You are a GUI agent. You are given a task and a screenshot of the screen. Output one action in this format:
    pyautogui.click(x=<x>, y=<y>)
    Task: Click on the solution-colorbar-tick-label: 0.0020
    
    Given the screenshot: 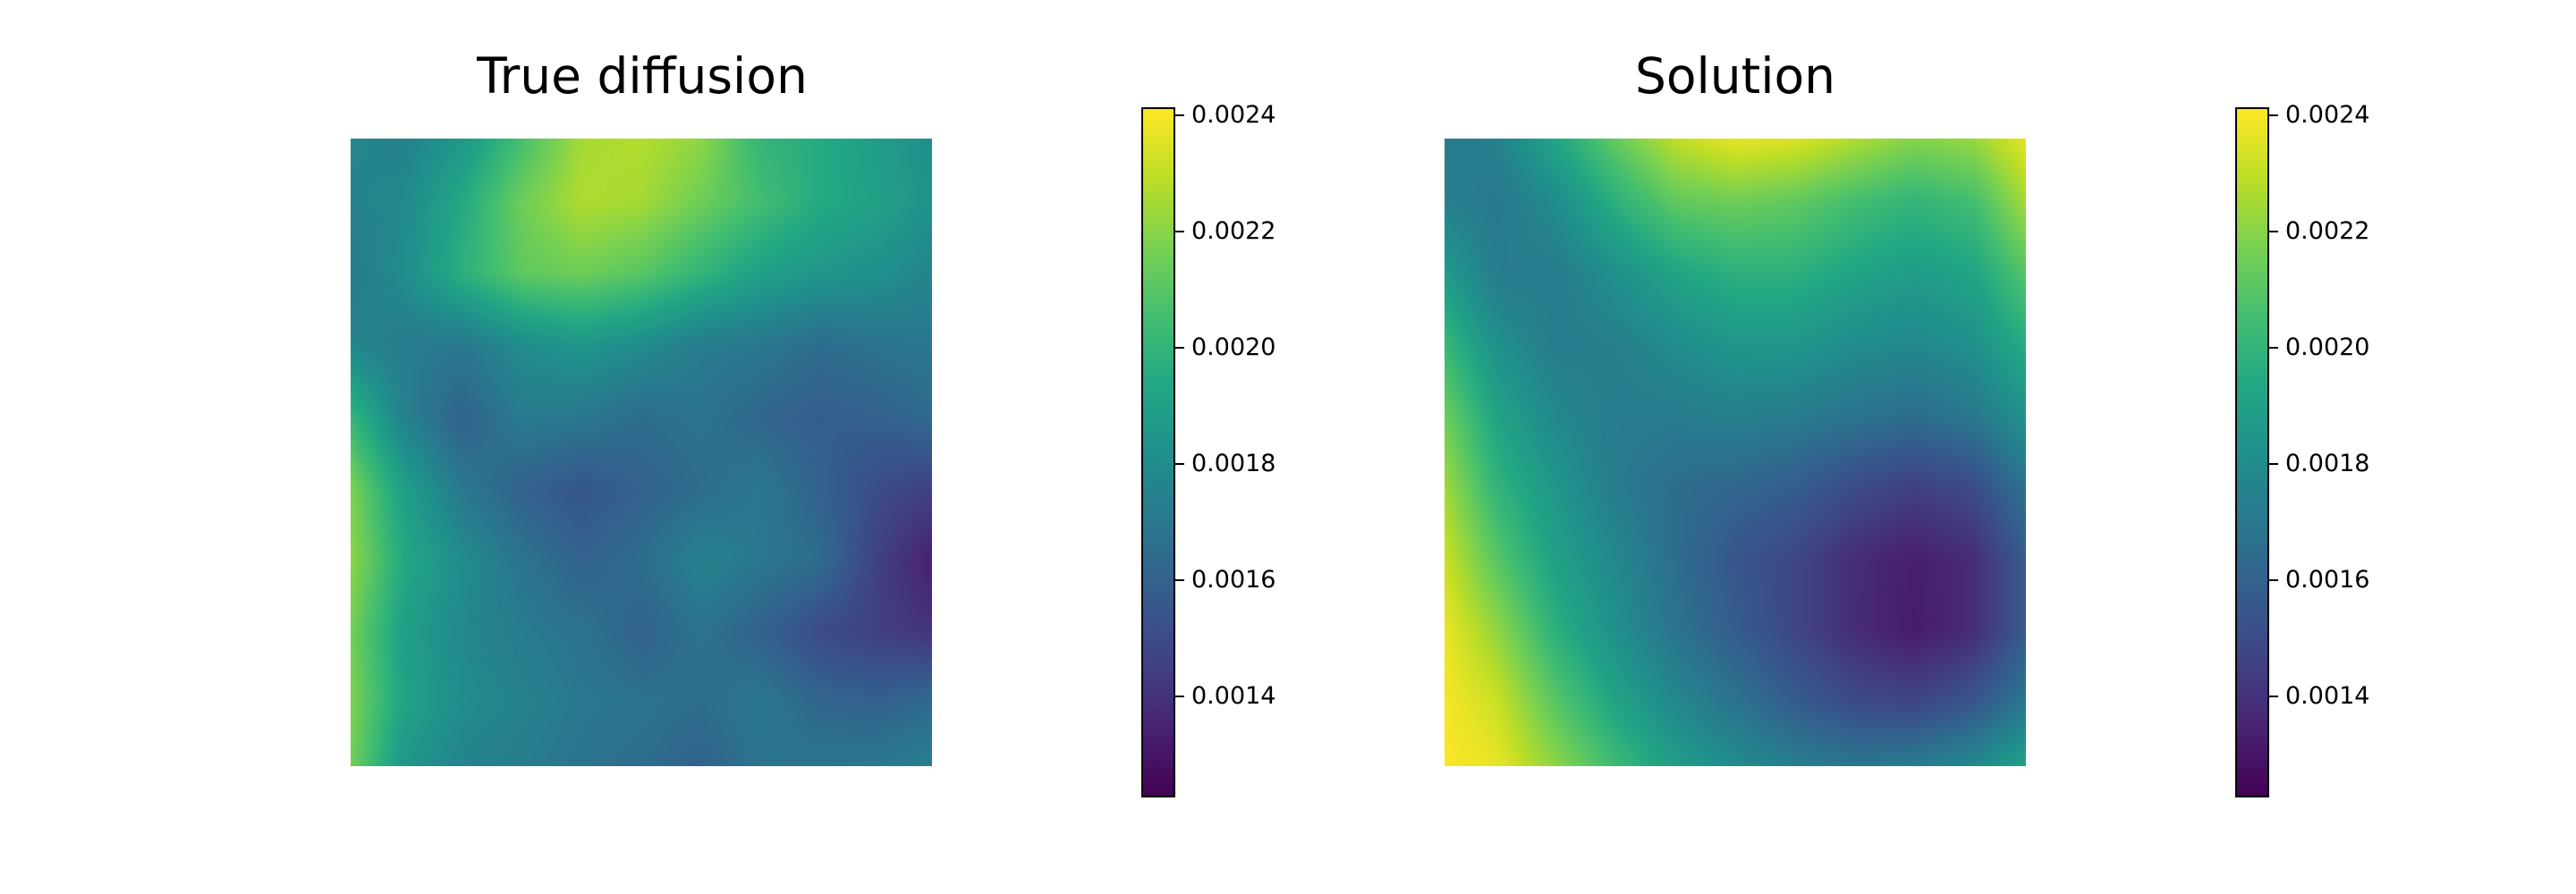 What is the action you would take?
    pyautogui.click(x=2327, y=347)
    